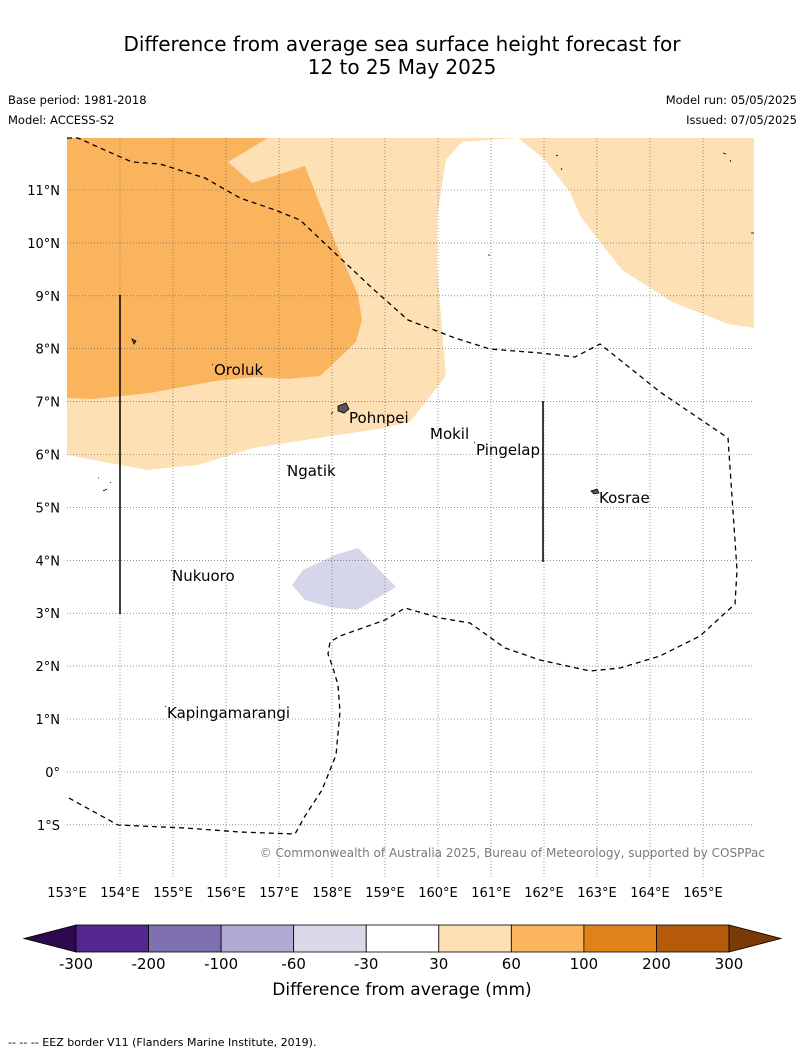  What do you see at coordinates (48, 350) in the screenshot?
I see `latitude-tick-label: 8°N` at bounding box center [48, 350].